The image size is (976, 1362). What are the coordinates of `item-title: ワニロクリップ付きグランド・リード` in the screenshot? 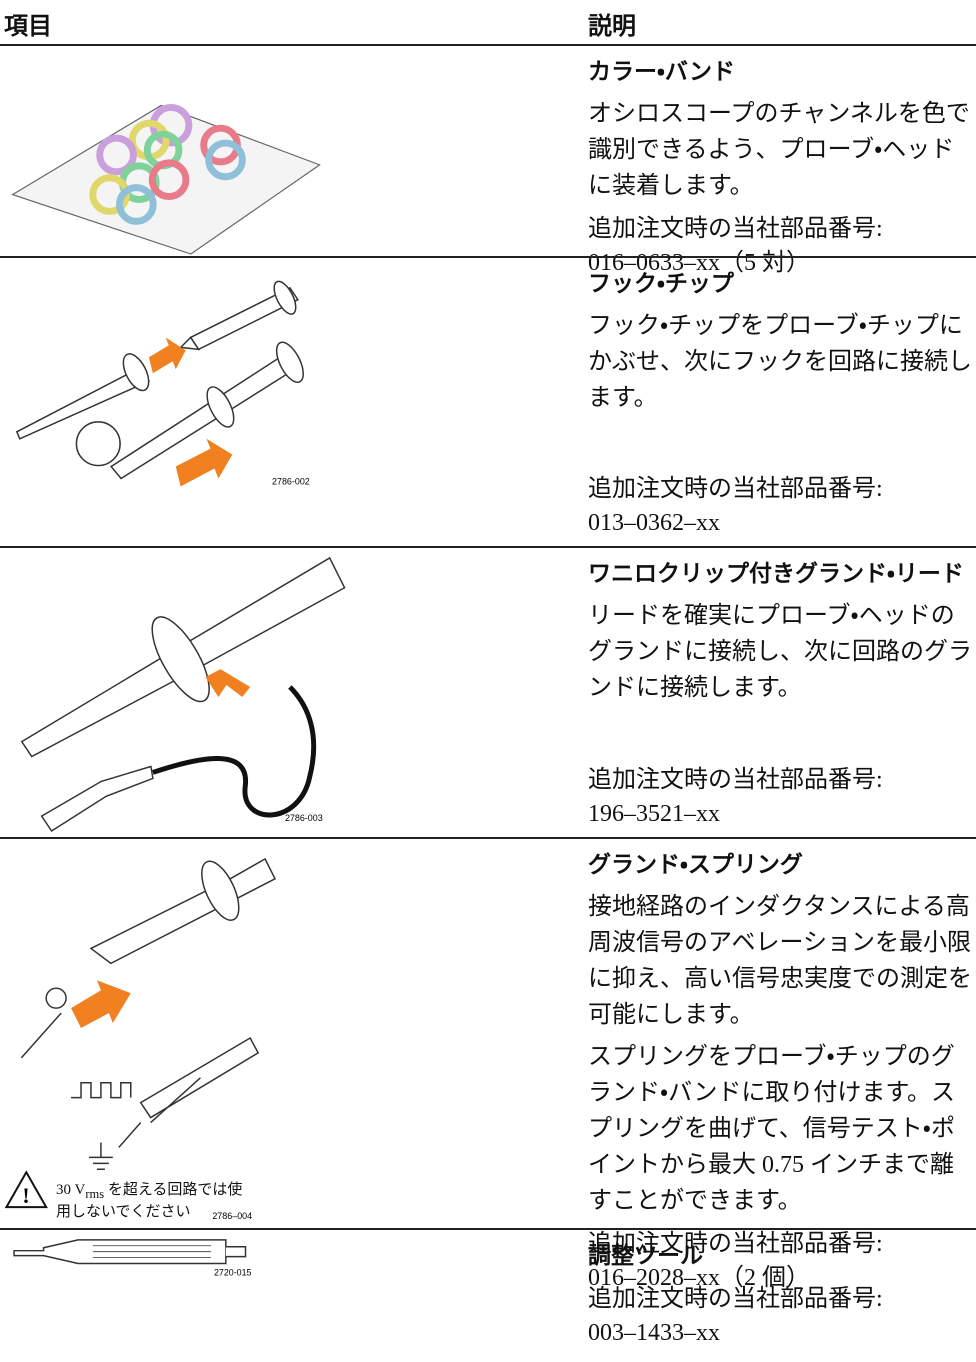 It's located at (776, 574).